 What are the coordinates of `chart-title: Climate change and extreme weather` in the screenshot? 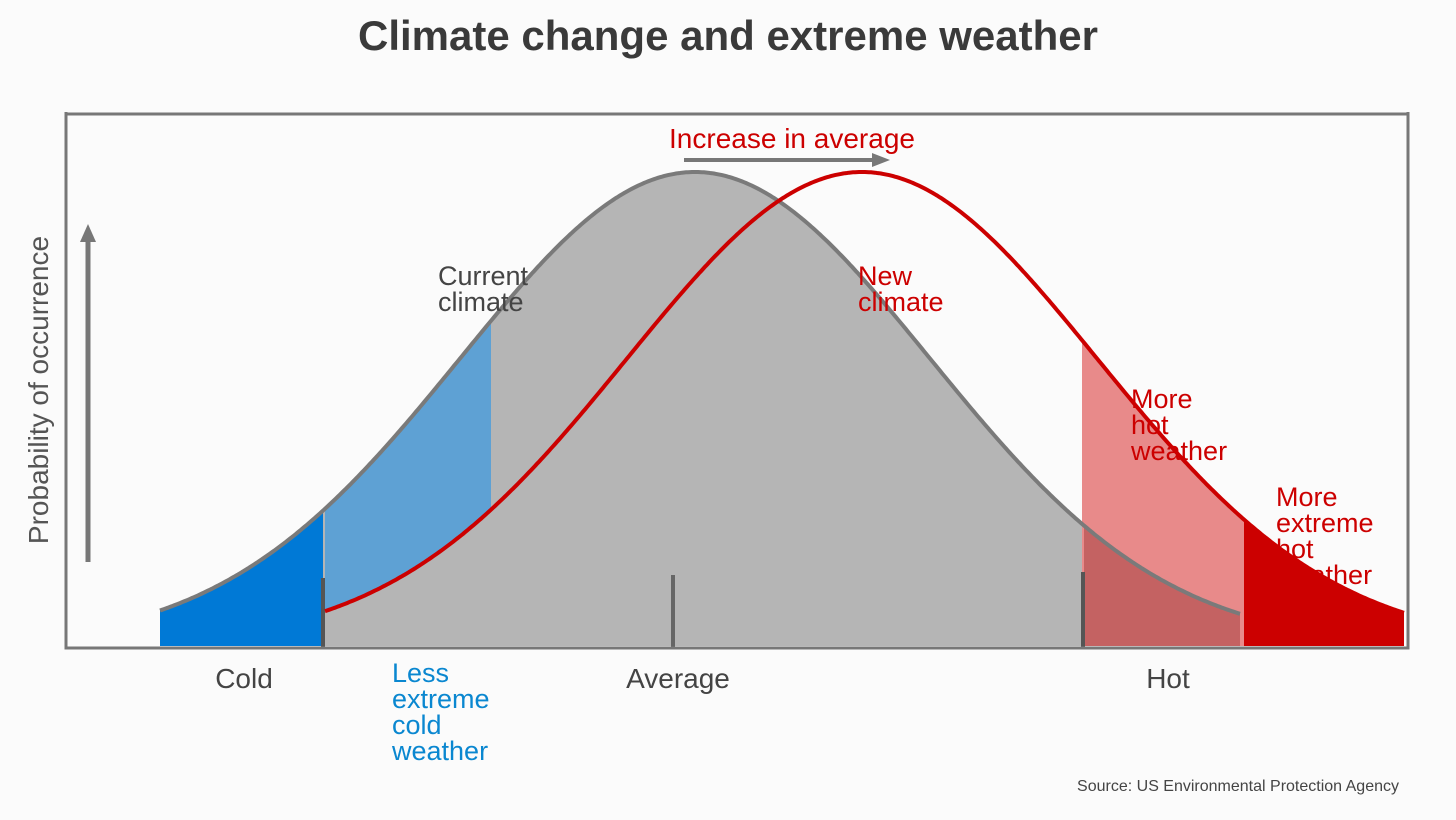 It's located at (728, 35).